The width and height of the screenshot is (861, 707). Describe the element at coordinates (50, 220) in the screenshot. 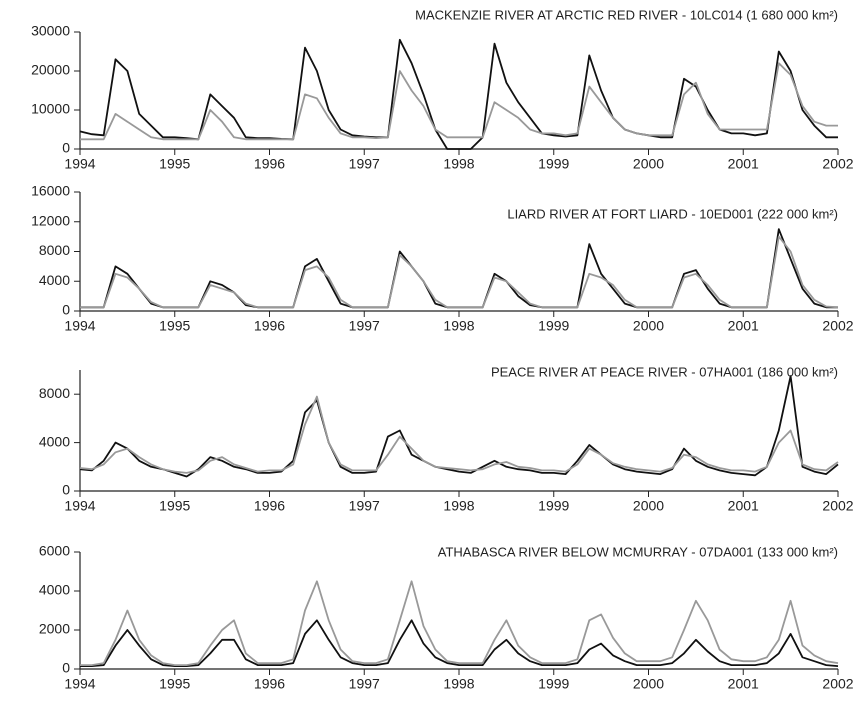

I see `y-tick-label: 12000` at that location.